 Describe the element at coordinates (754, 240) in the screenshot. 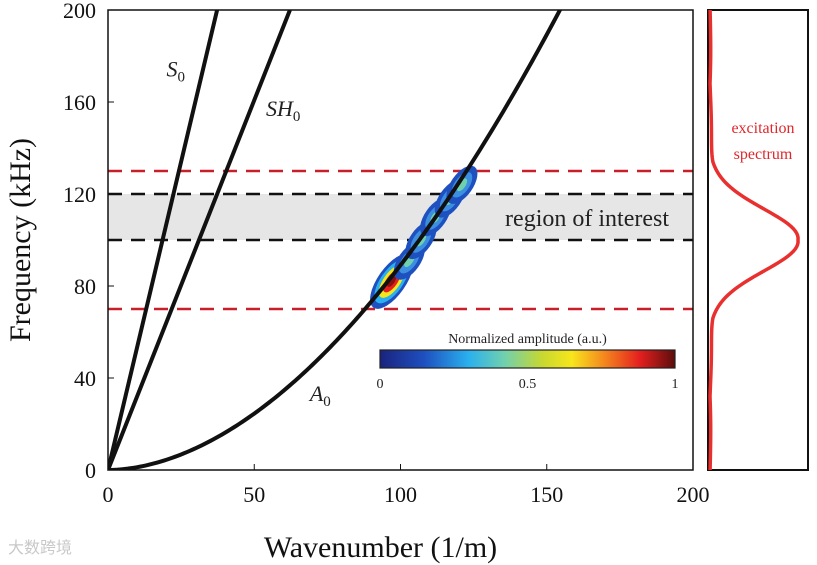

I see `excitation-spectrum-curve` at that location.